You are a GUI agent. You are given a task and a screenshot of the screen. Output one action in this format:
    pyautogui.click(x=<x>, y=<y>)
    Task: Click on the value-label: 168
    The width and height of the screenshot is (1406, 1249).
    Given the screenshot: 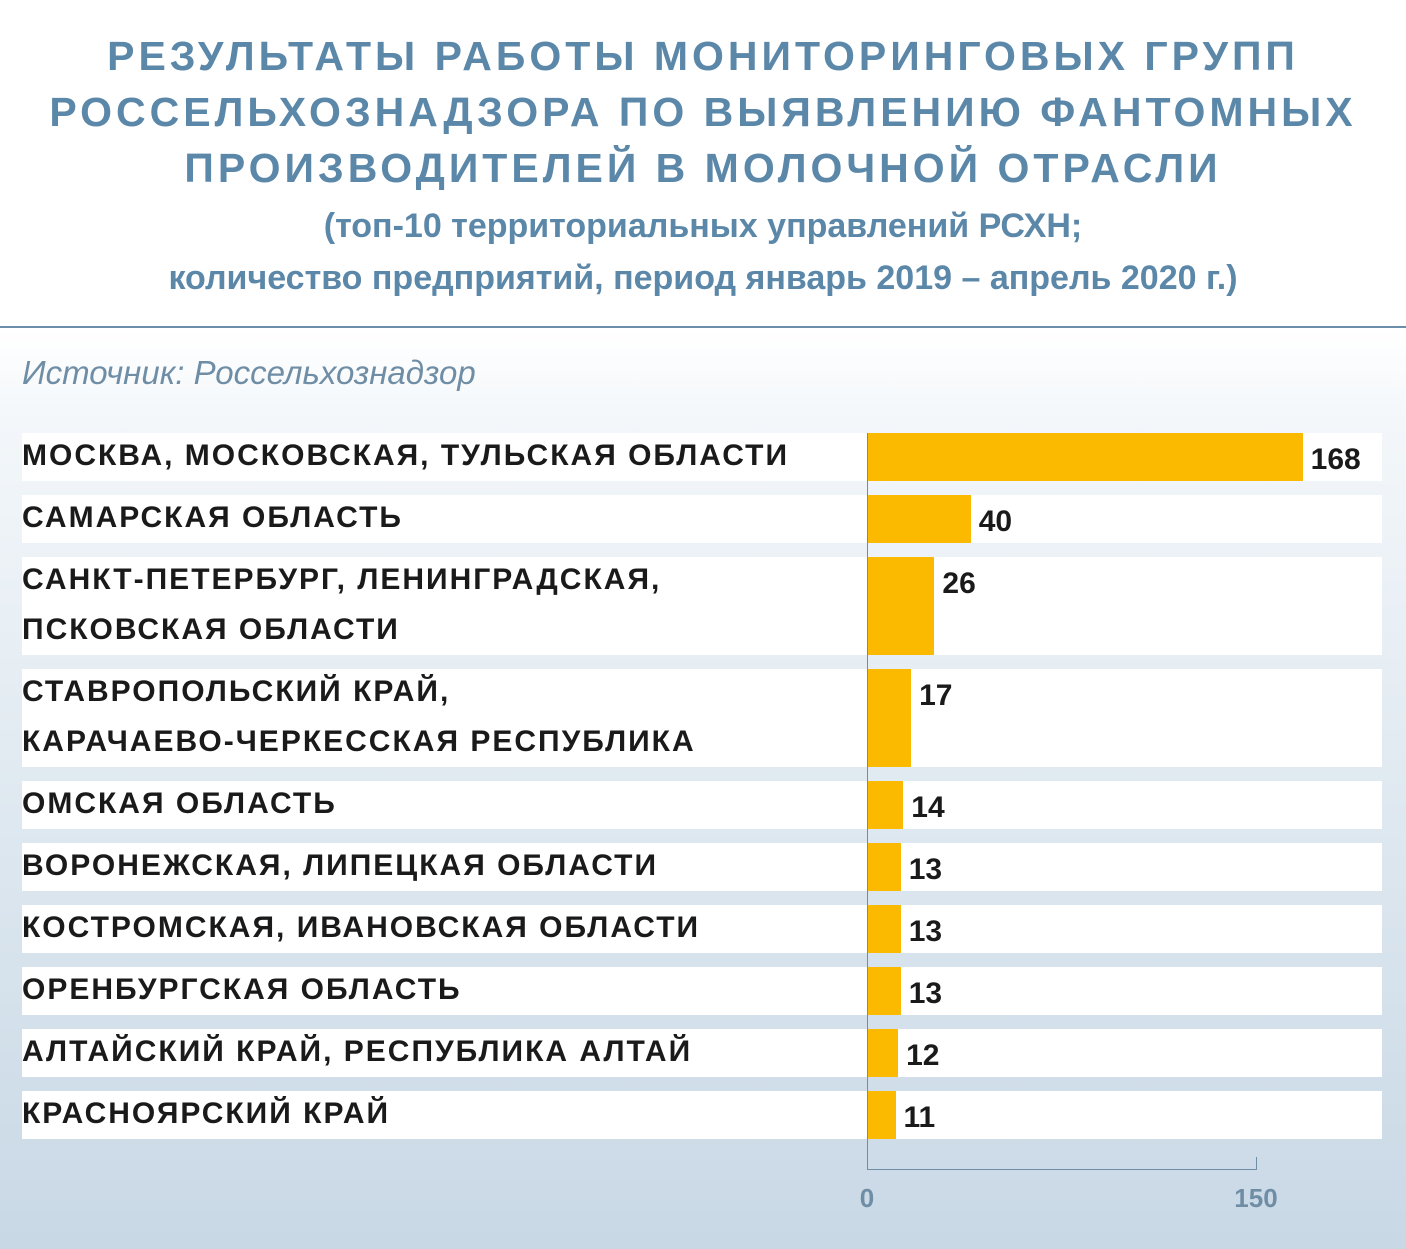 What is the action you would take?
    pyautogui.click(x=1335, y=459)
    